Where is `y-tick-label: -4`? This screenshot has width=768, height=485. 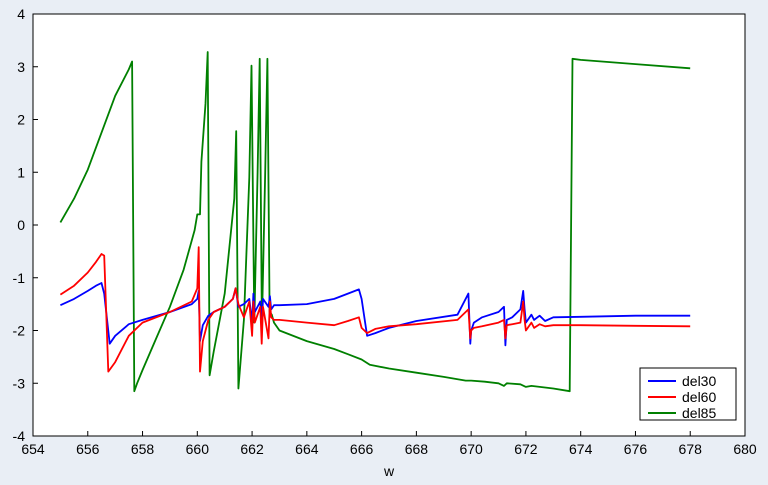
y-tick-label: -4 is located at coordinates (19, 436).